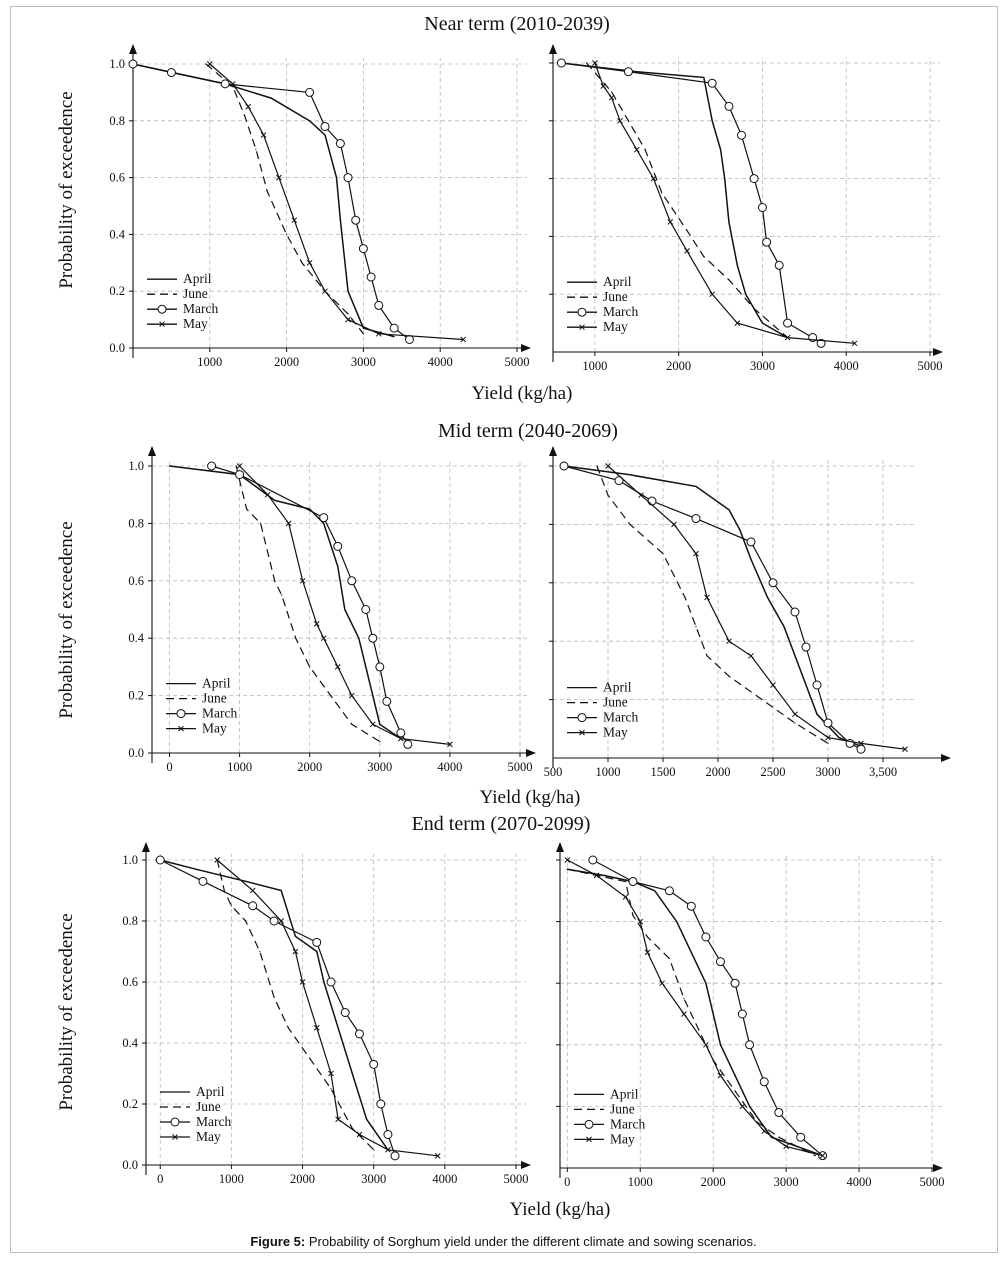  I want to click on y-tick-label: 0.6, so click(117, 178).